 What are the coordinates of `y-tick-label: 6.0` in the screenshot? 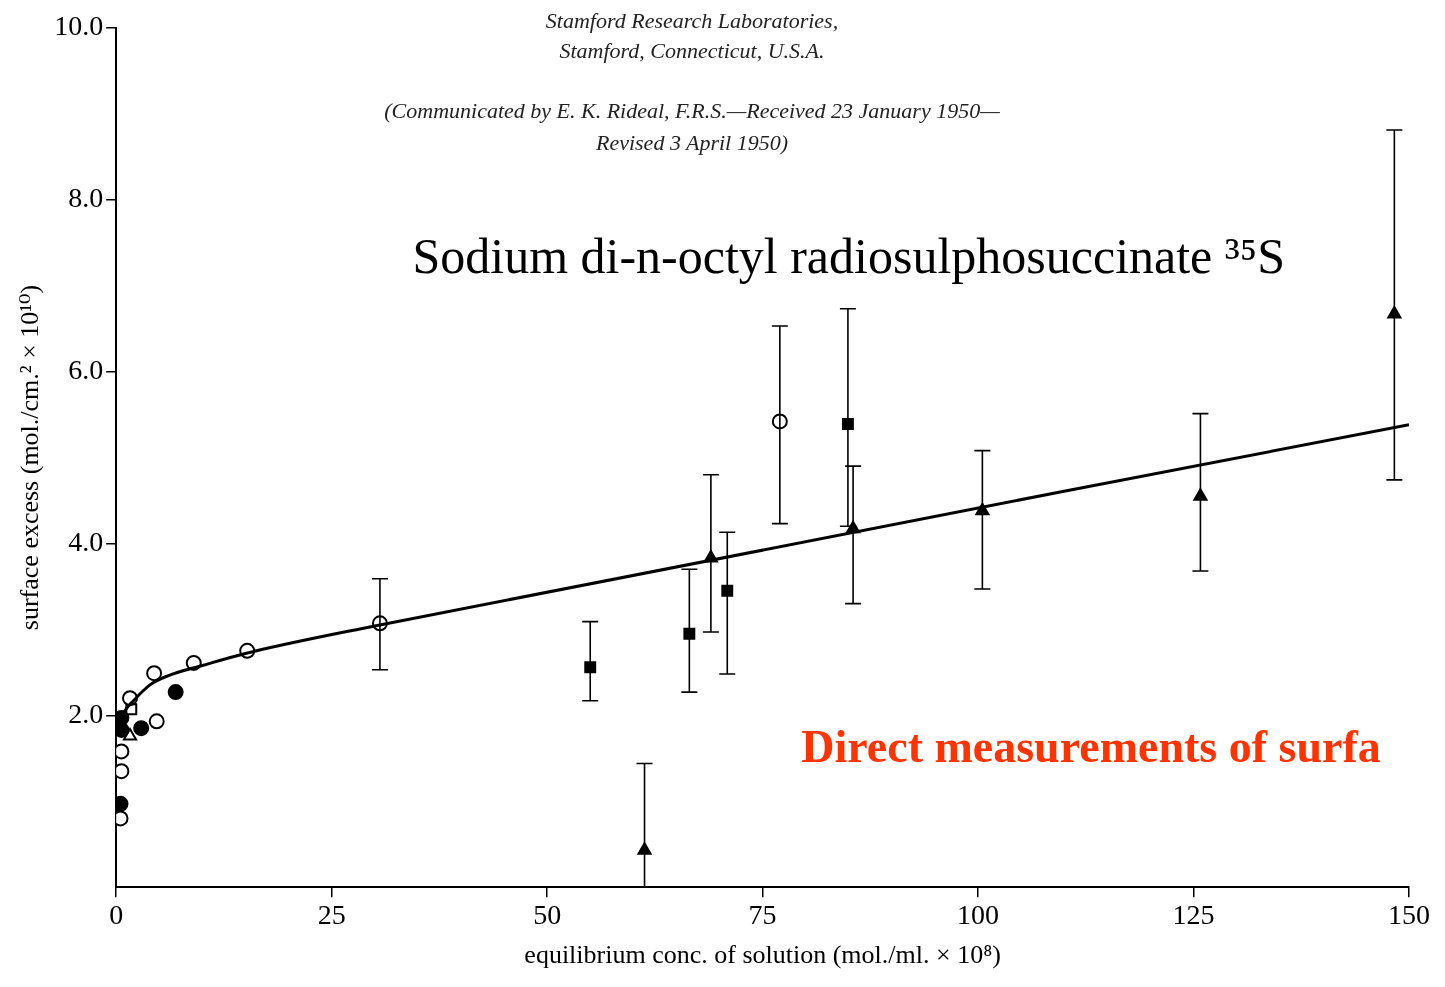 It's located at (86, 369).